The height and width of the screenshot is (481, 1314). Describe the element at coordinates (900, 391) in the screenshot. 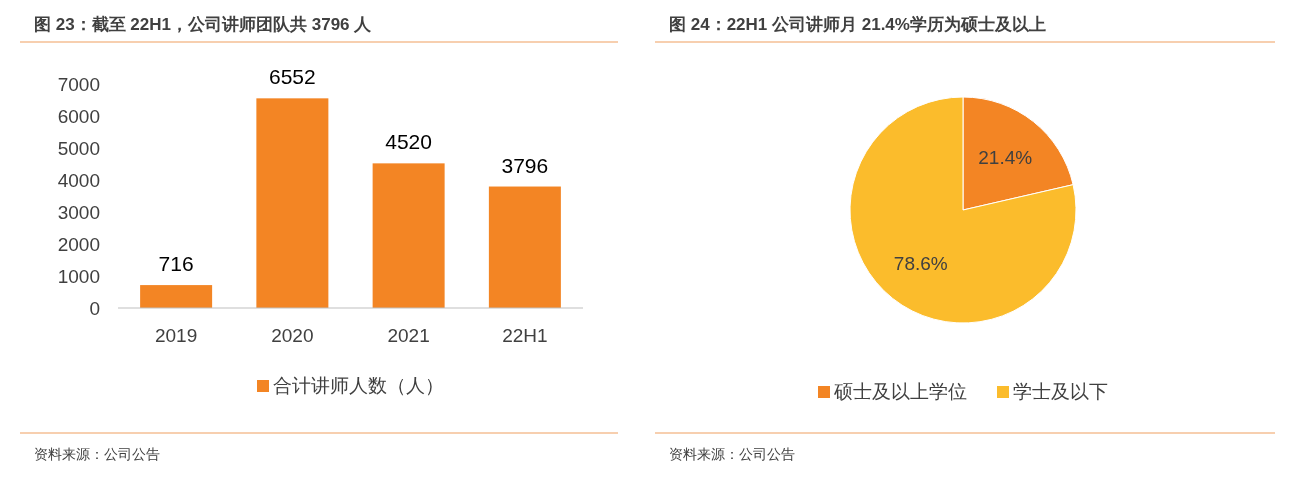

I see `legend-label: 硕士及以上学位` at that location.